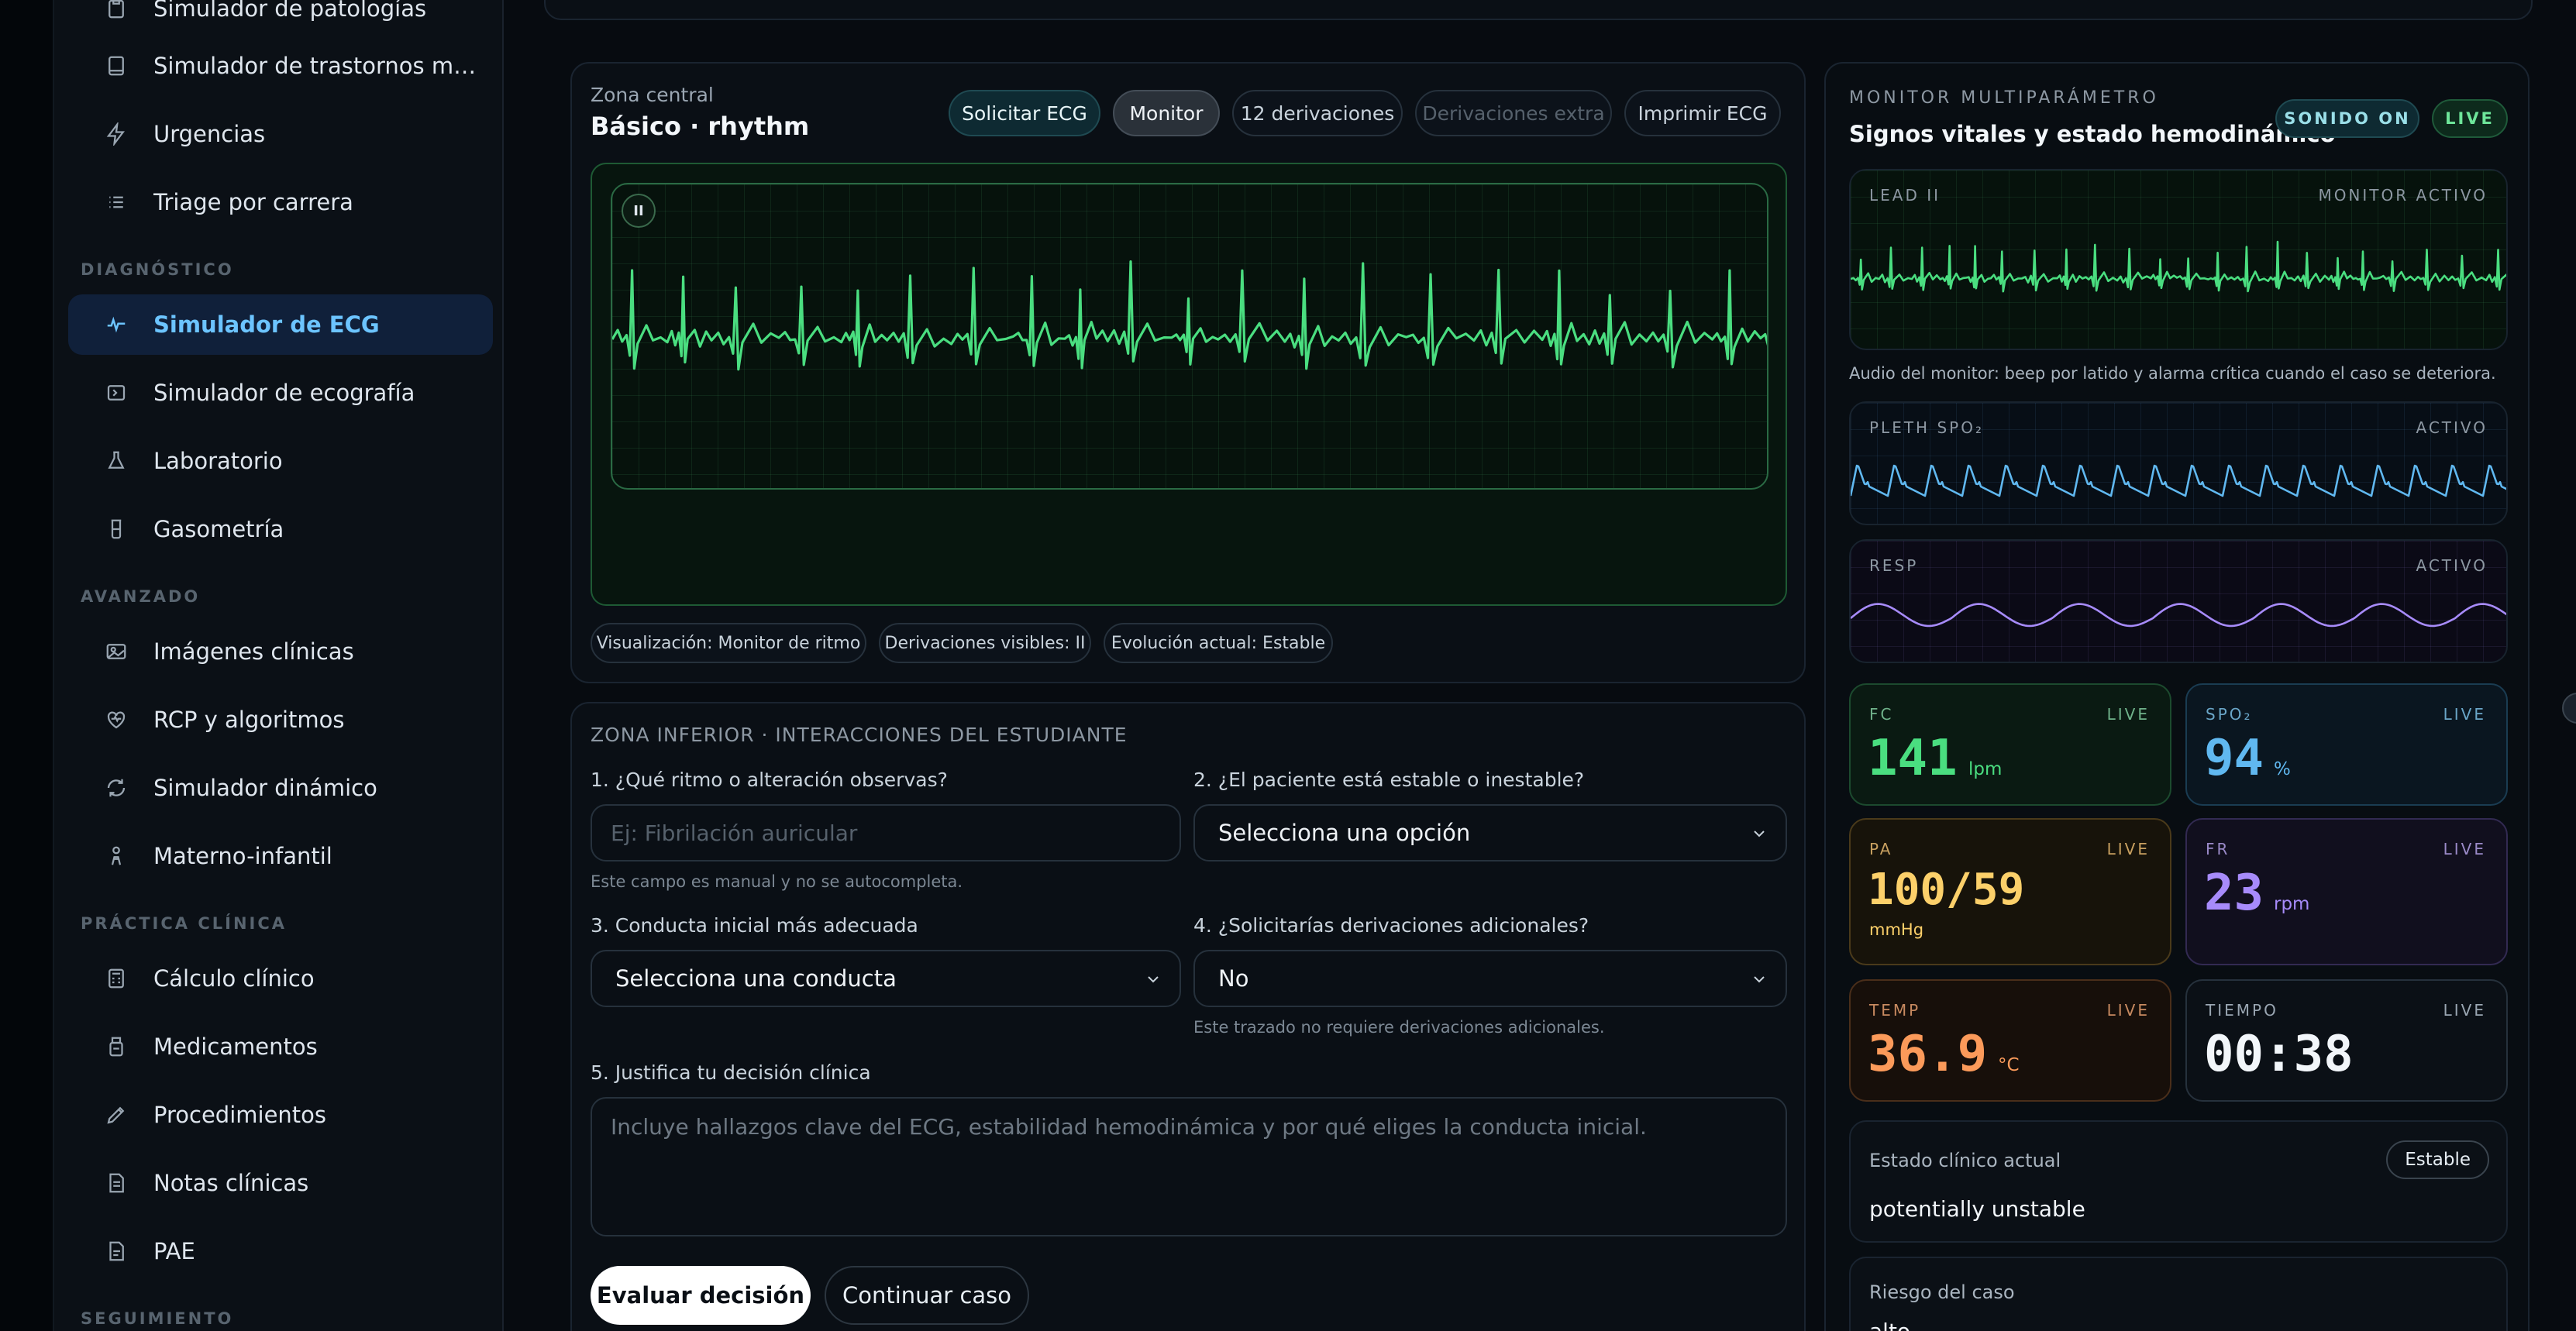 This screenshot has height=1331, width=2576. I want to click on vital-spo2-value: 94, so click(2234, 759).